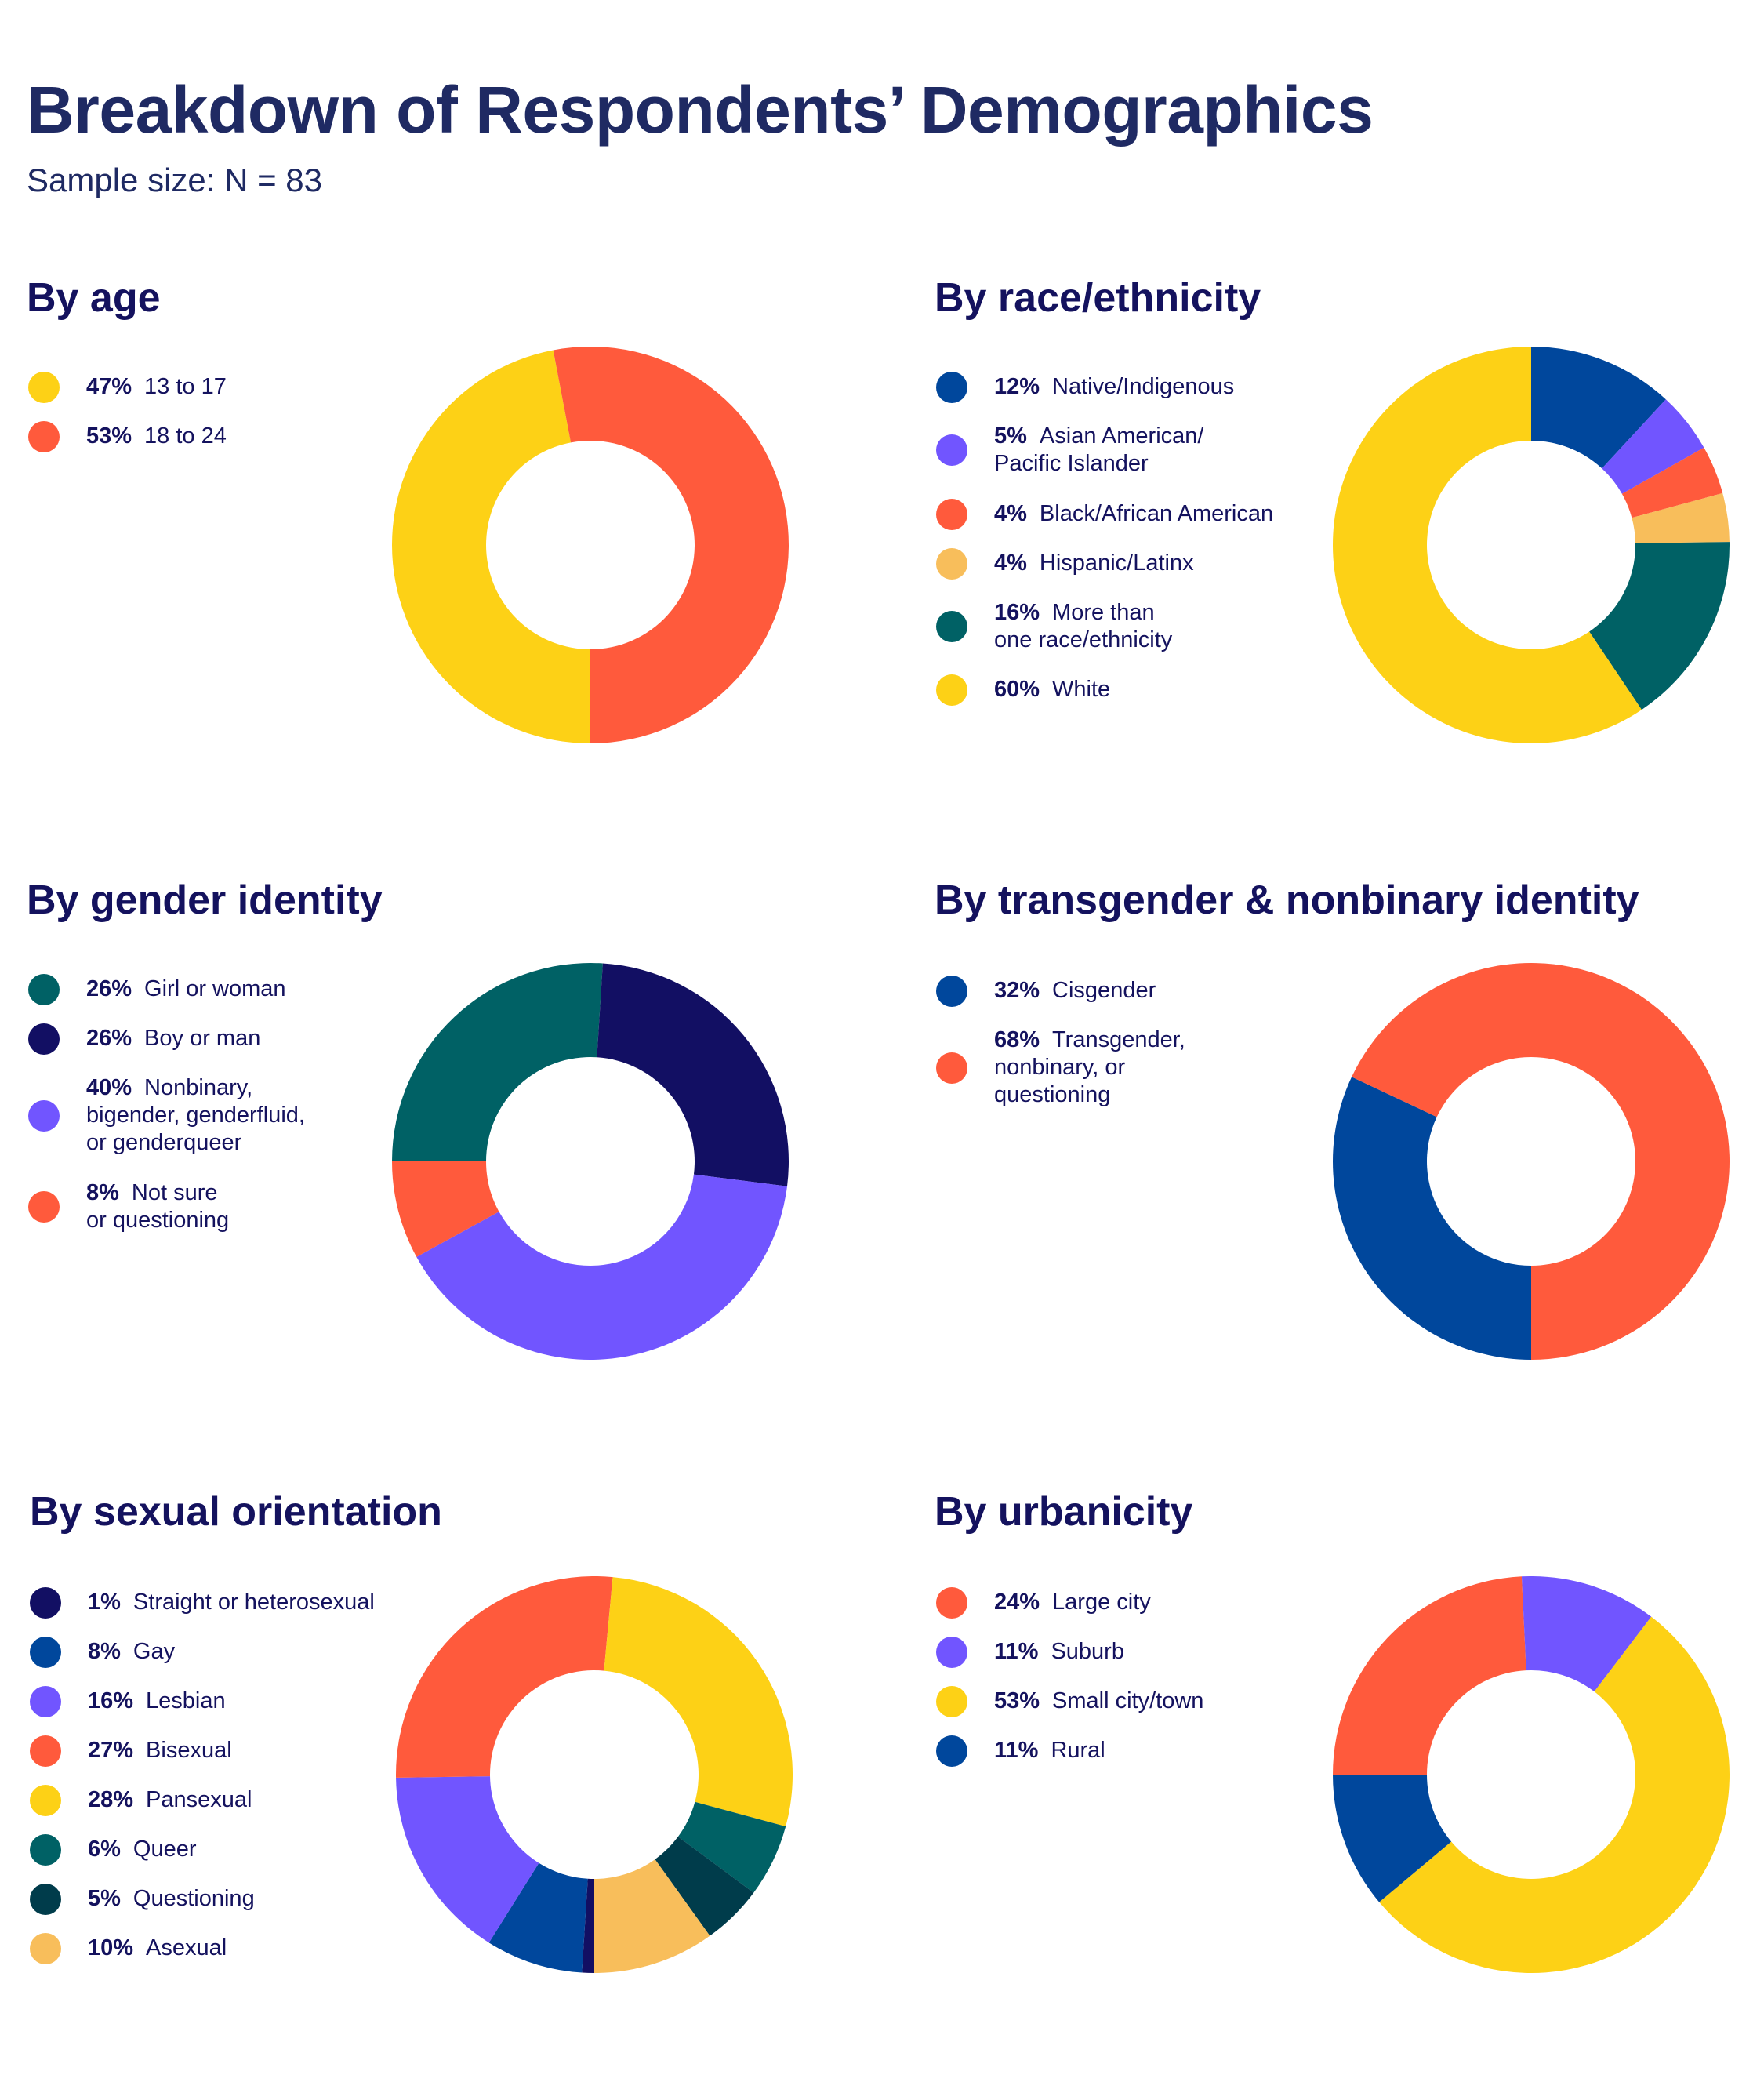  Describe the element at coordinates (590, 1161) in the screenshot. I see `donut-chart-by-gender-identity` at that location.